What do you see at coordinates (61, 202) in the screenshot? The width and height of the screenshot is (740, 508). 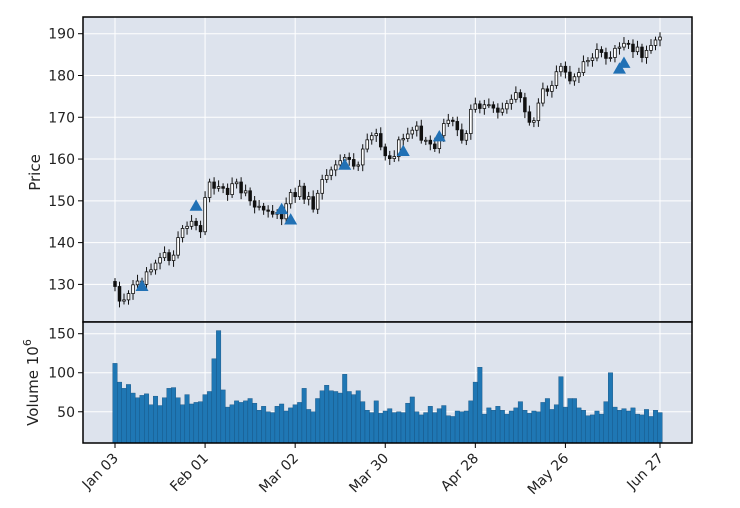 I see `price-y-tick-label: 150` at bounding box center [61, 202].